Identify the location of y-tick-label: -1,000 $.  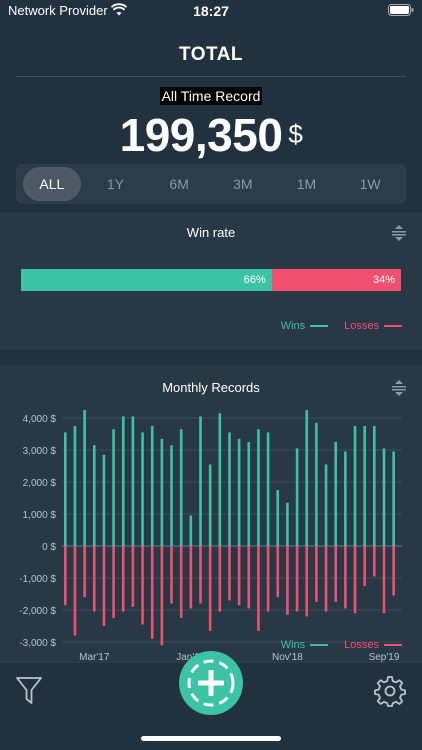
(37, 579).